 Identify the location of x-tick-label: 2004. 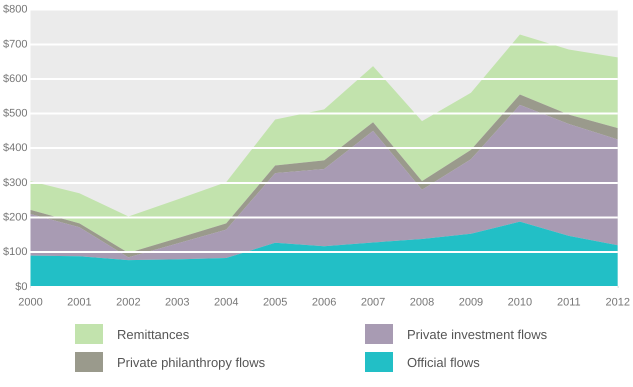
(226, 302).